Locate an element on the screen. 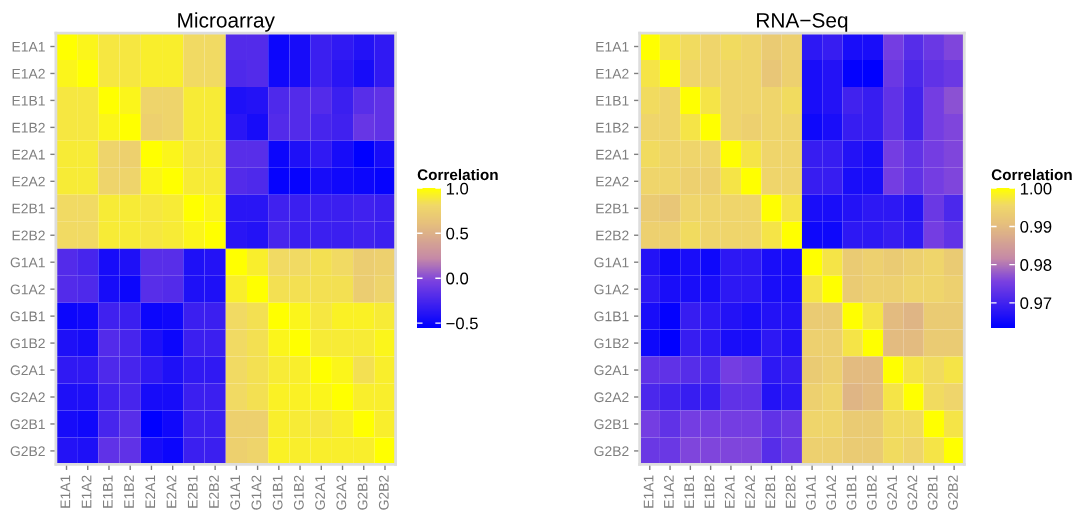 This screenshot has height=516, width=1075. color-bar-label: 0.0 is located at coordinates (457, 278).